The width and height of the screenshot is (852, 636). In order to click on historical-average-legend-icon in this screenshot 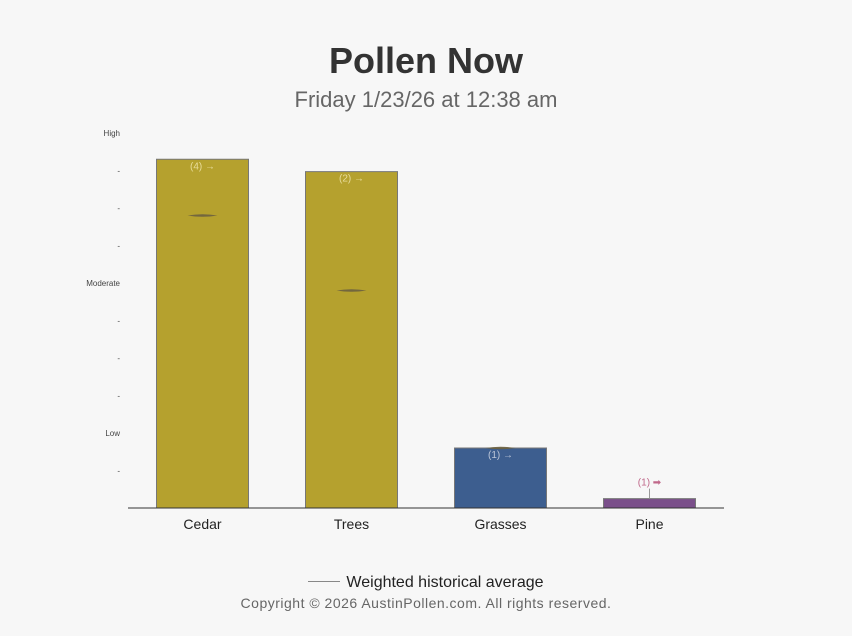, I will do `click(324, 582)`.